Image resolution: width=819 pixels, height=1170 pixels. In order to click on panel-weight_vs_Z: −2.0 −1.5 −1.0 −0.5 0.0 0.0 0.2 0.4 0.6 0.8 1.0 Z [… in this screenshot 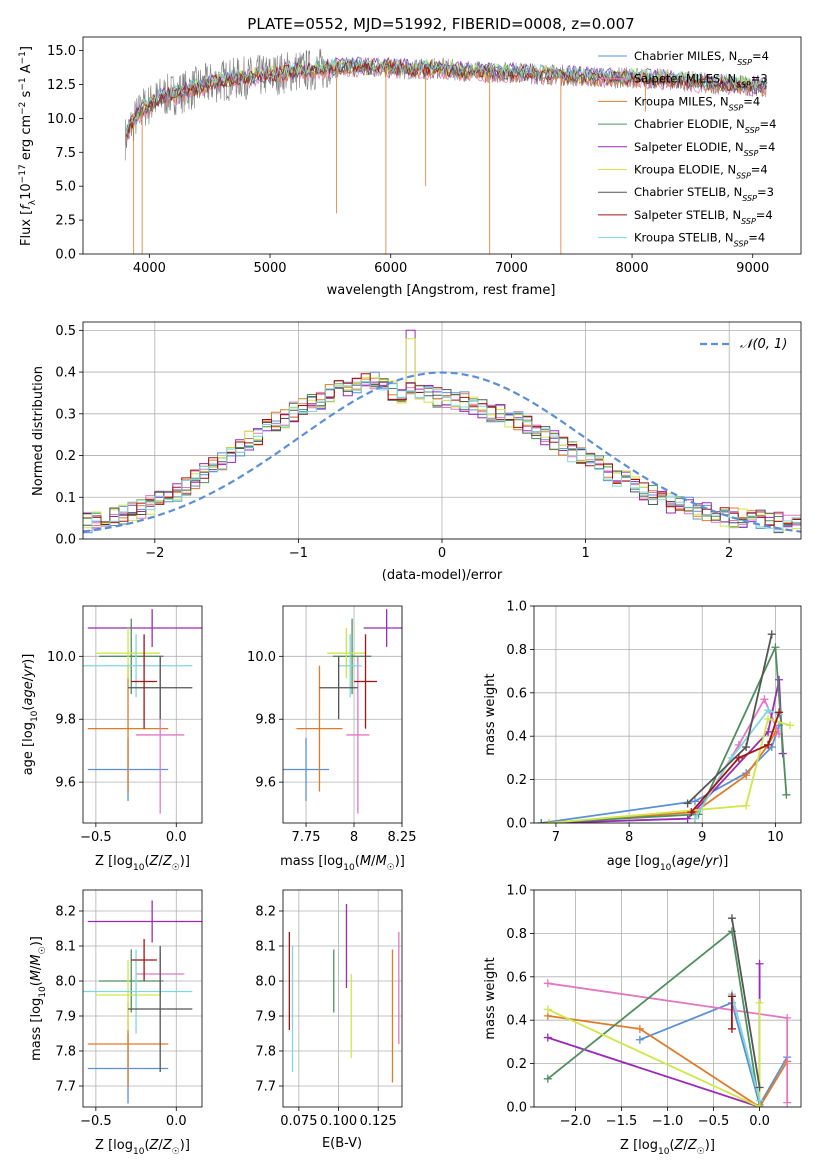, I will do `click(642, 1020)`.